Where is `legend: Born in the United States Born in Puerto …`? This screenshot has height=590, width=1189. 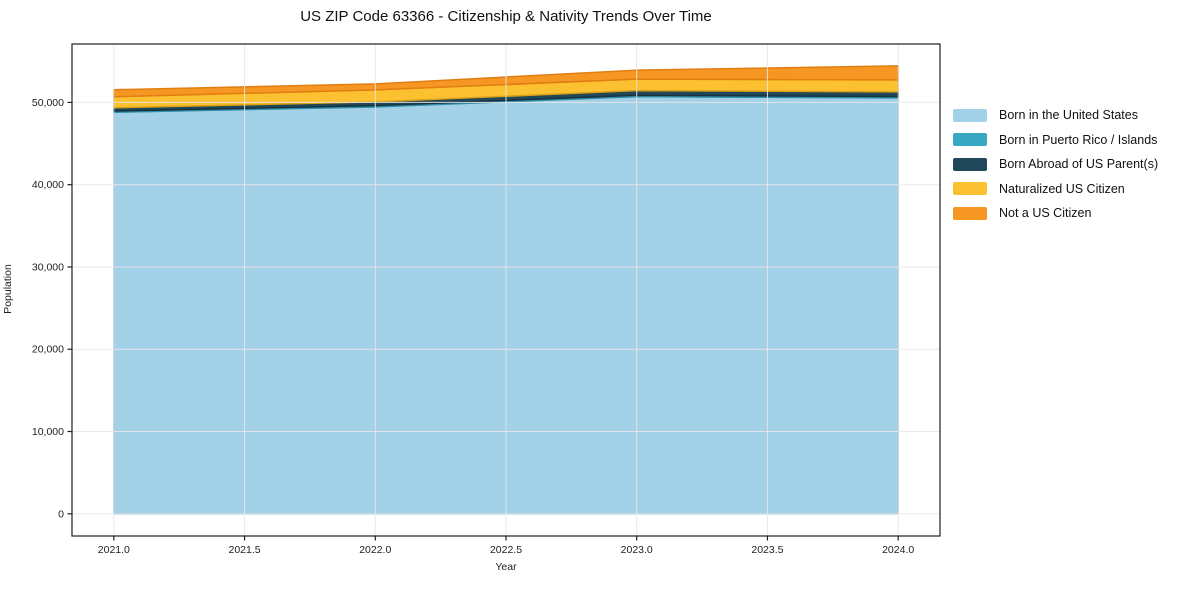 legend: Born in the United States Born in Puerto … is located at coordinates (1055, 164).